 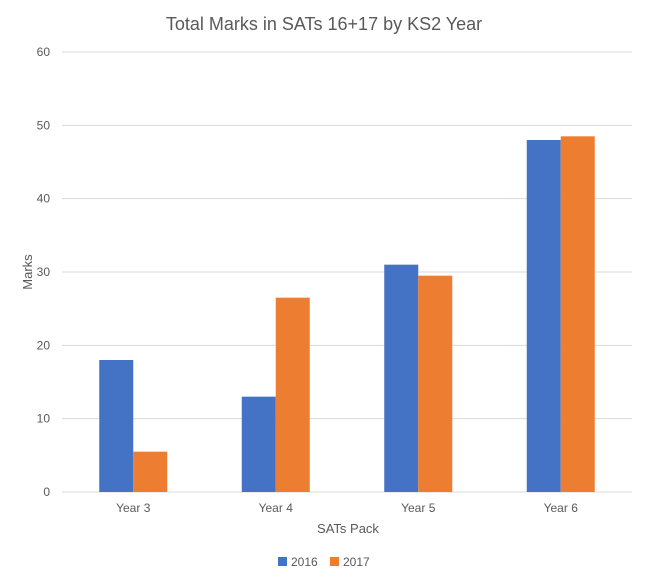 What do you see at coordinates (44, 125) in the screenshot?
I see `y-tick-label-50: 50` at bounding box center [44, 125].